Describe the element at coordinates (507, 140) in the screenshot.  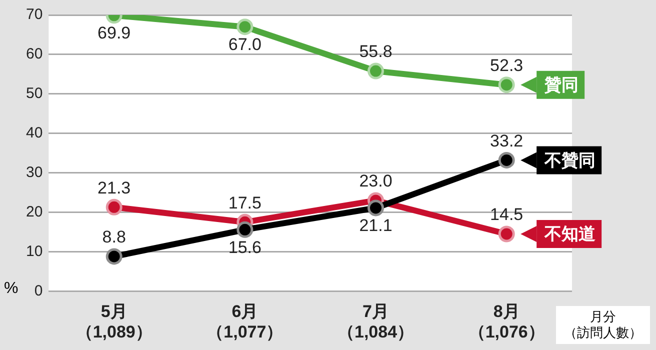
I see `data-label: 33.2` at that location.